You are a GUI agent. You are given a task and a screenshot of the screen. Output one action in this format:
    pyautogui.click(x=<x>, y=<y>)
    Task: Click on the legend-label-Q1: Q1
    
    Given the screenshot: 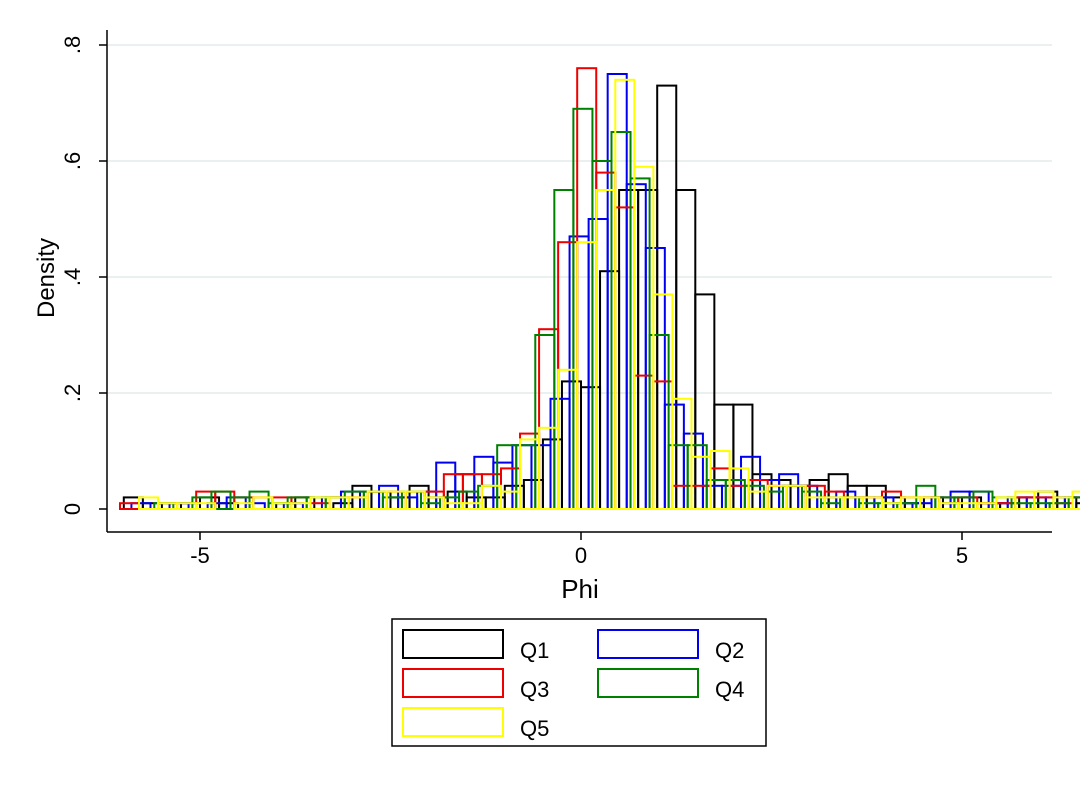 What is the action you would take?
    pyautogui.click(x=534, y=650)
    